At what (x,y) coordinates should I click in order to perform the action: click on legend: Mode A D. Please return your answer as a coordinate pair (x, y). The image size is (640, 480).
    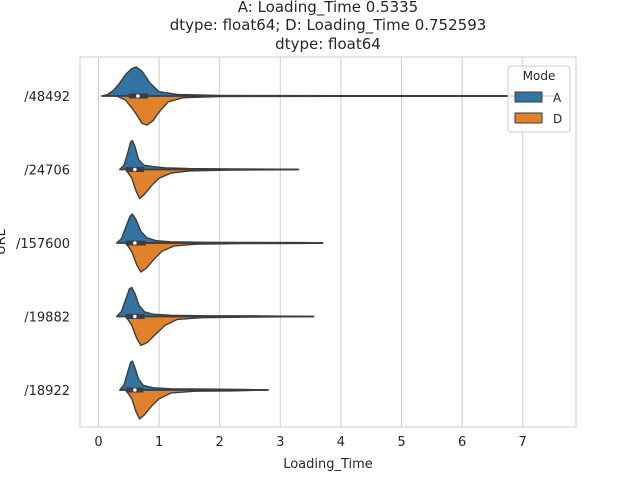
    Looking at the image, I should click on (539, 99).